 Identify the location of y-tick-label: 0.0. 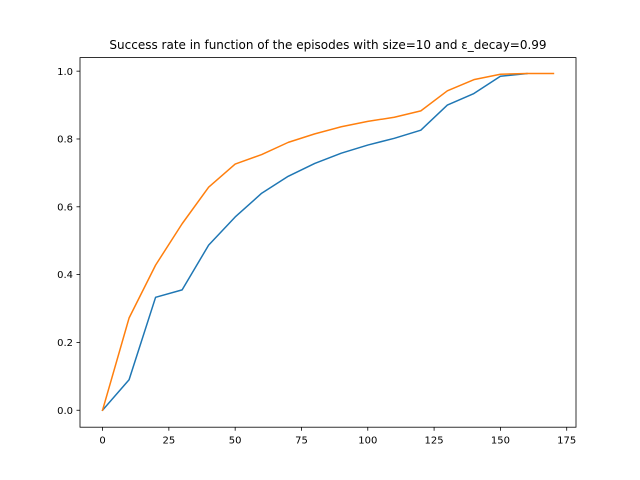
(65, 411).